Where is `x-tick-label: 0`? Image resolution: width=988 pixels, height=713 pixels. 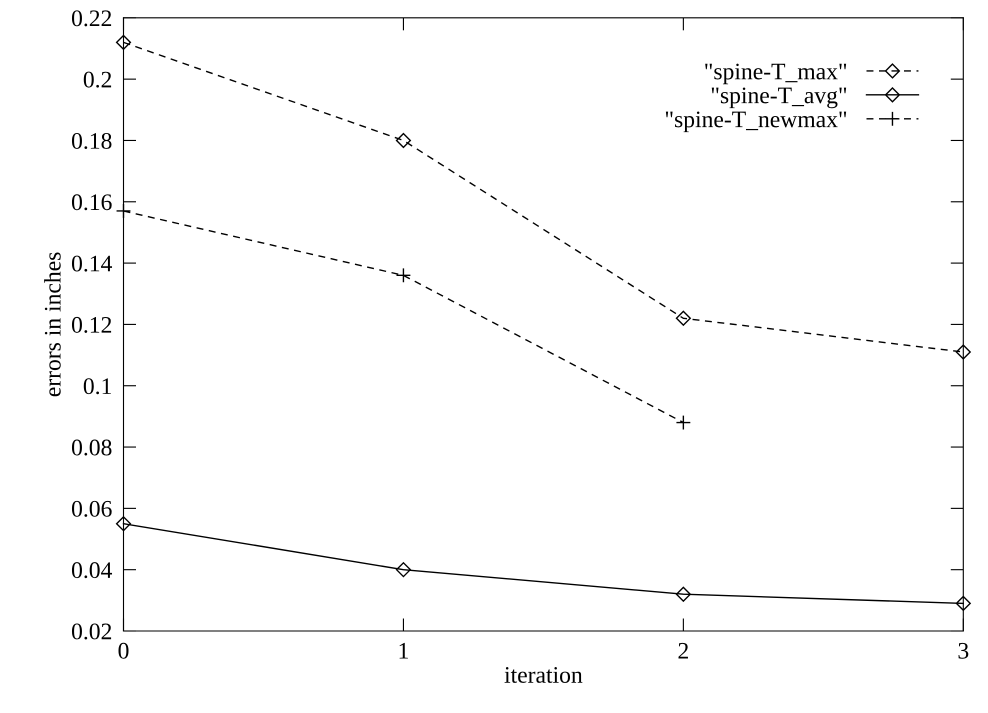
x-tick-label: 0 is located at coordinates (123, 650).